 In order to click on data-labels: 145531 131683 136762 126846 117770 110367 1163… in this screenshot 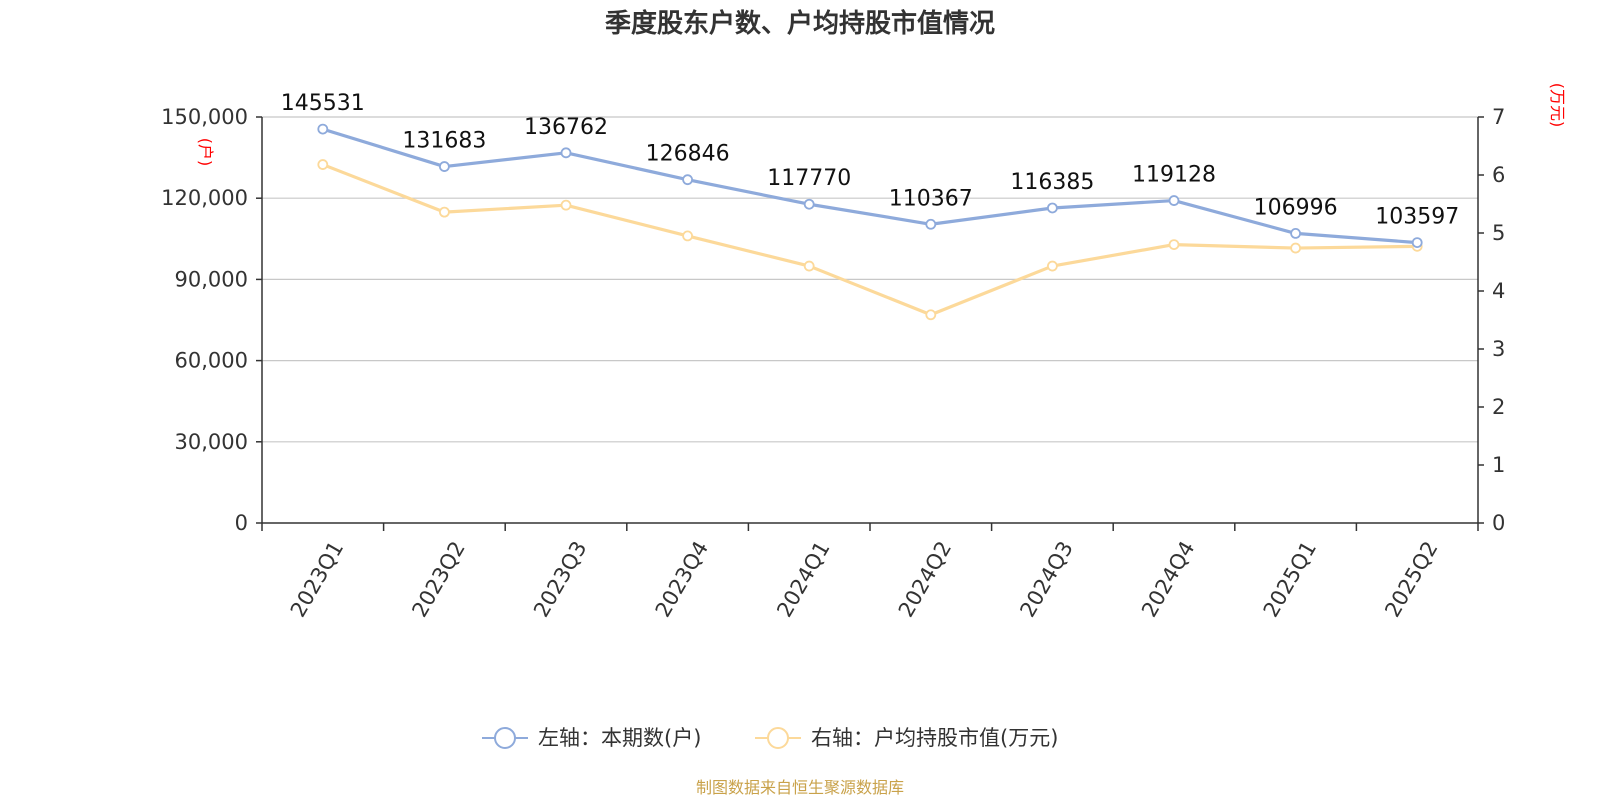, I will do `click(870, 160)`.